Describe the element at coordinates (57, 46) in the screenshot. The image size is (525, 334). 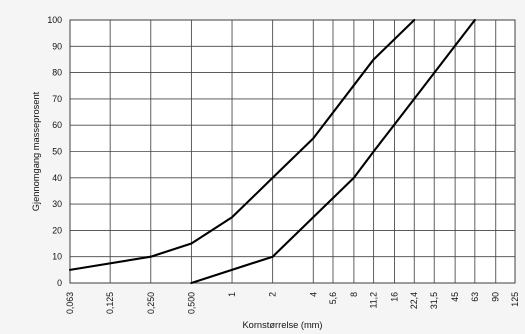
I see `y-tick-label: 90` at that location.